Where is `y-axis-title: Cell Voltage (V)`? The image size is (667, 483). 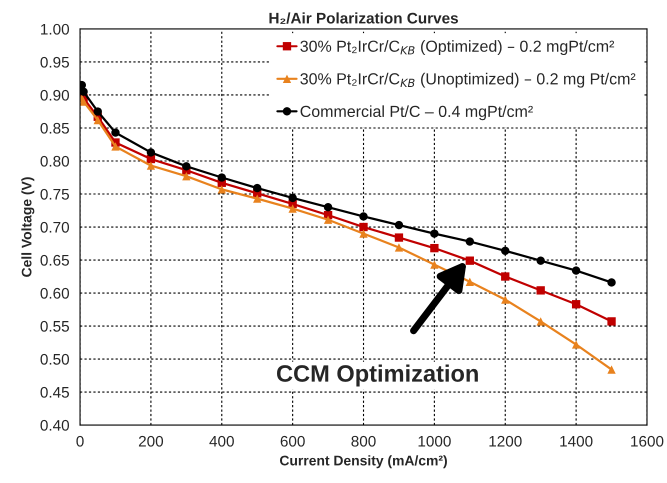
y-axis-title: Cell Voltage (V) is located at coordinates (27, 227).